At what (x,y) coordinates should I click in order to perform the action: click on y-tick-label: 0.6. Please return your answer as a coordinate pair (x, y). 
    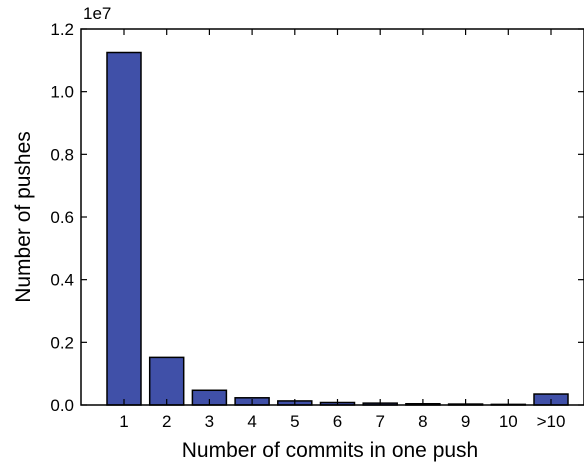
    Looking at the image, I should click on (62, 217).